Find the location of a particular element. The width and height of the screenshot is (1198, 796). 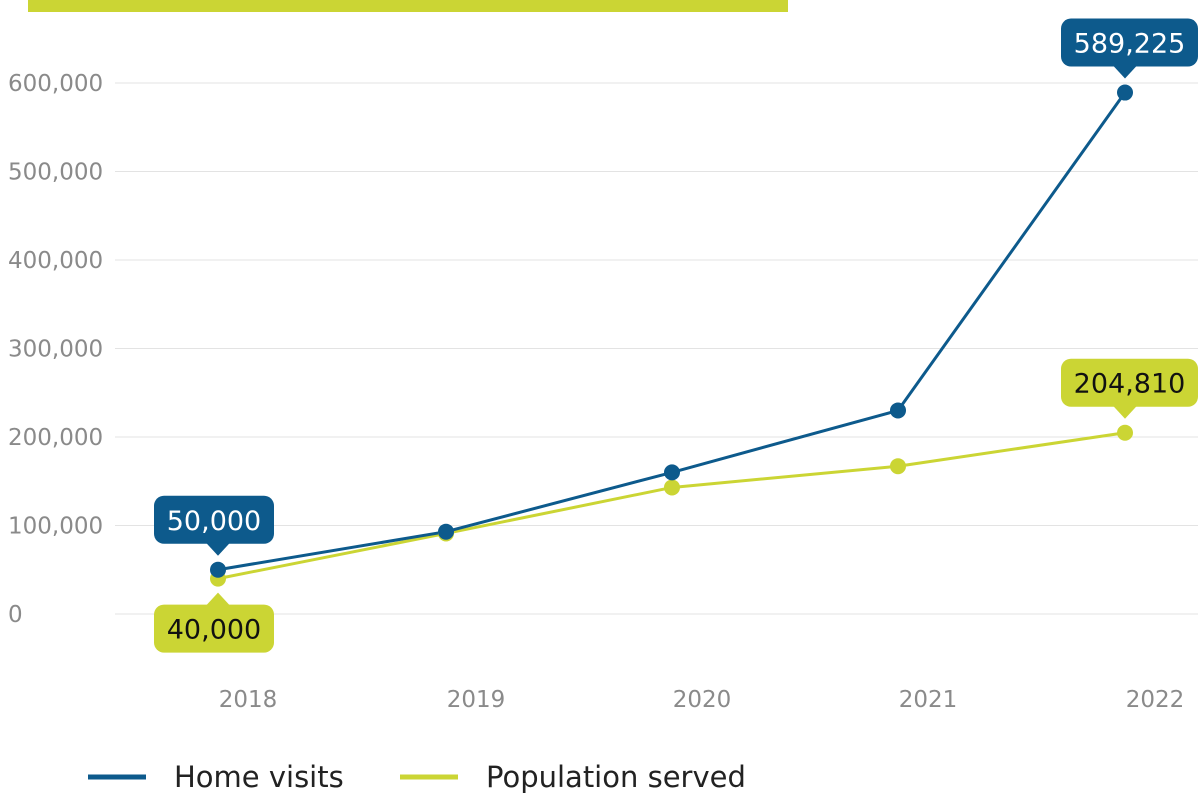

y-tick-label: 600,000 is located at coordinates (55, 84).